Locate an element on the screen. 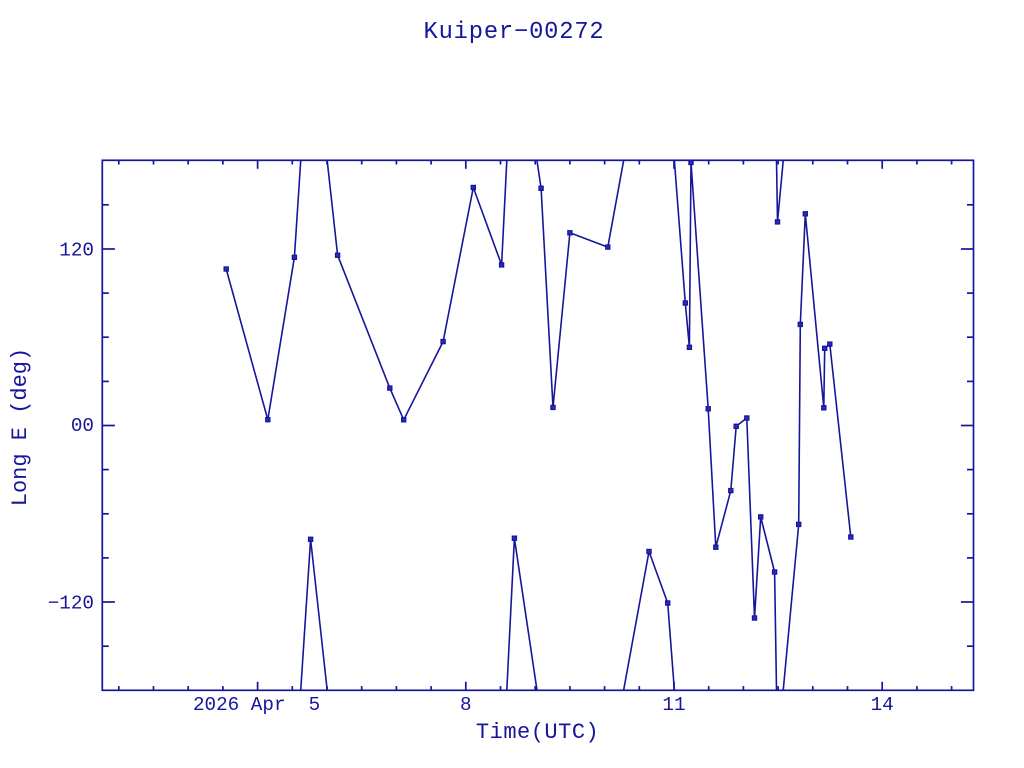 The image size is (1024, 768). svg-text: −120 is located at coordinates (71, 603).